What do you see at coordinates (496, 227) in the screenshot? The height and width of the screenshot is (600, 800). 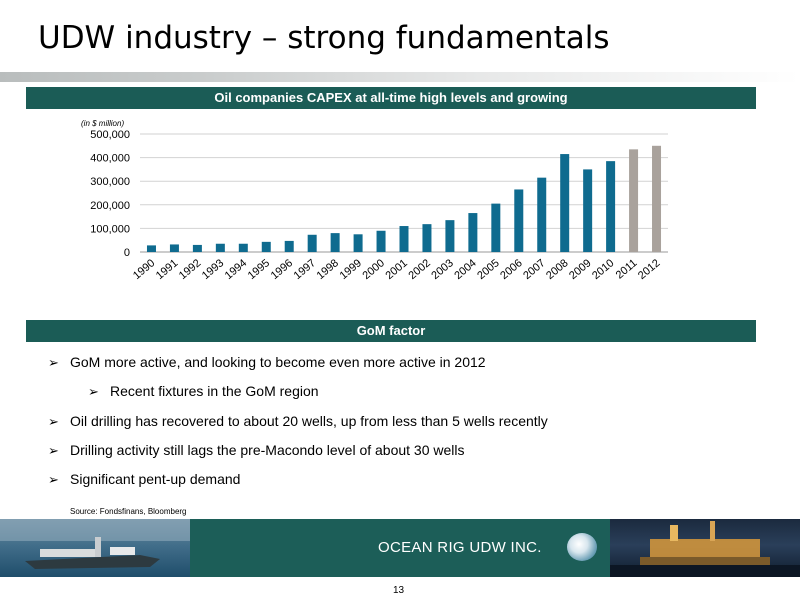 I see `bar-2005` at bounding box center [496, 227].